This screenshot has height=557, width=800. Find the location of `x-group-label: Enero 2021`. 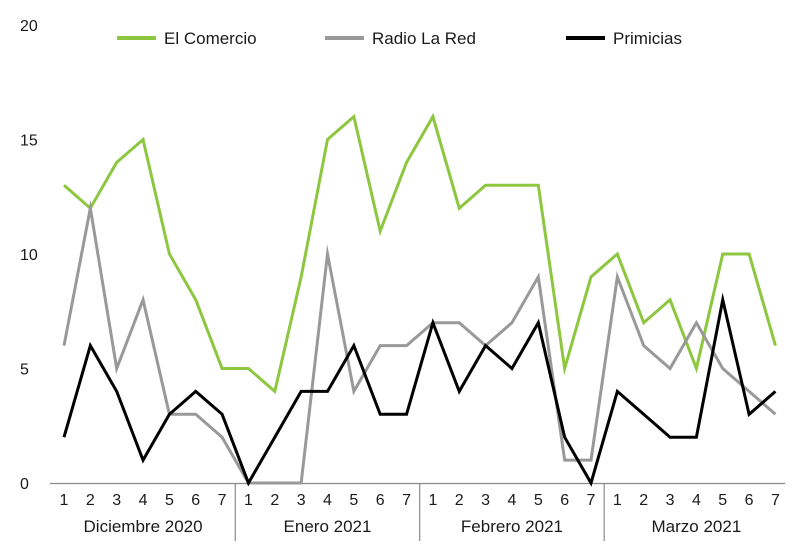

x-group-label: Enero 2021 is located at coordinates (328, 526).